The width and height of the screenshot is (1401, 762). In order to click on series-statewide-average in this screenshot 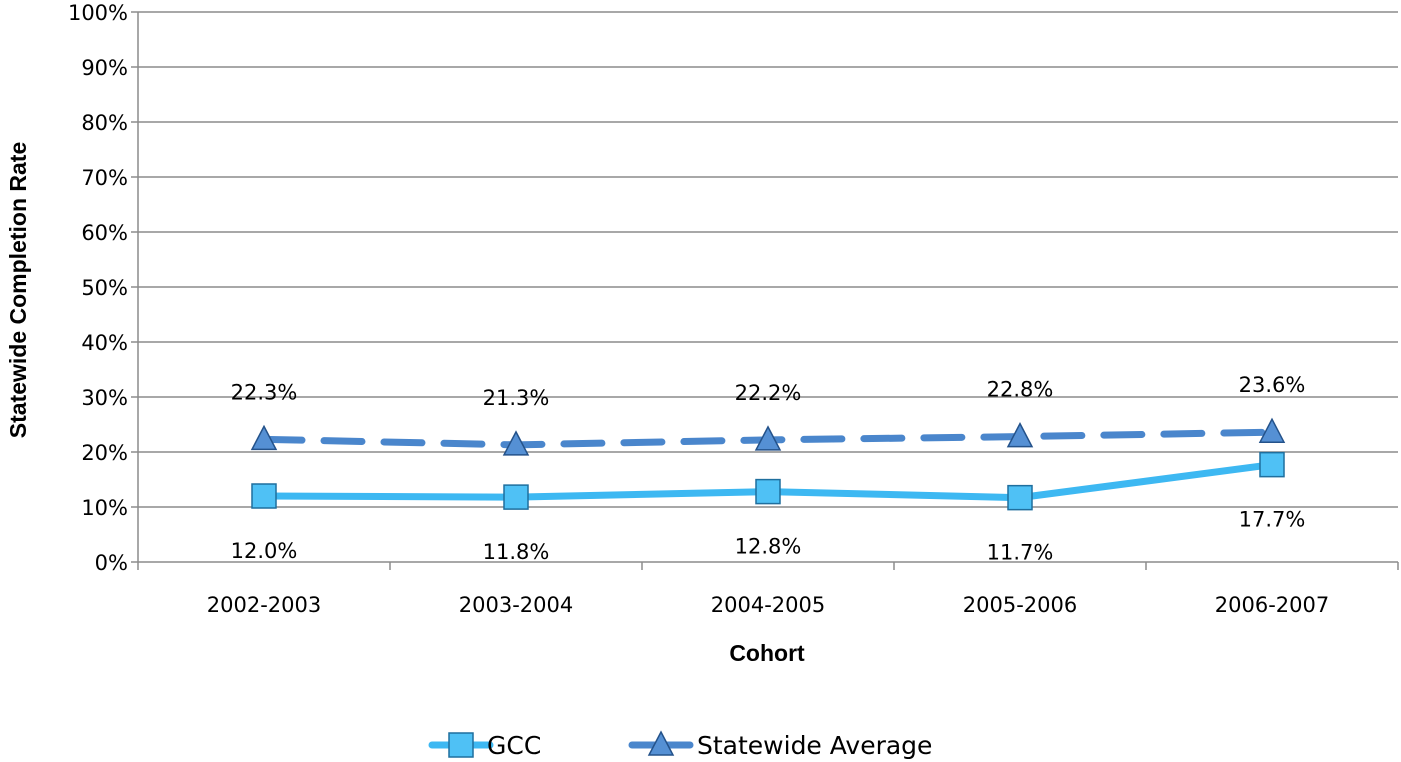, I will do `click(768, 436)`.